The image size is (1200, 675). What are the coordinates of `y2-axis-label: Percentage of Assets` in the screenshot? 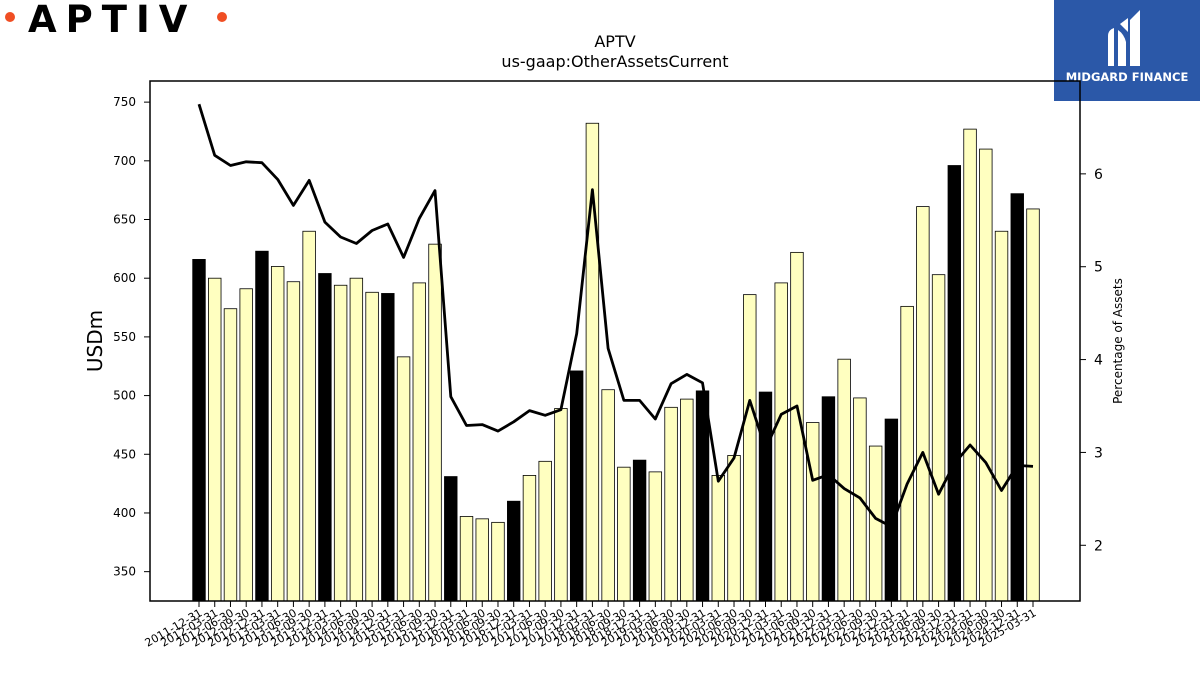 It's located at (1118, 341).